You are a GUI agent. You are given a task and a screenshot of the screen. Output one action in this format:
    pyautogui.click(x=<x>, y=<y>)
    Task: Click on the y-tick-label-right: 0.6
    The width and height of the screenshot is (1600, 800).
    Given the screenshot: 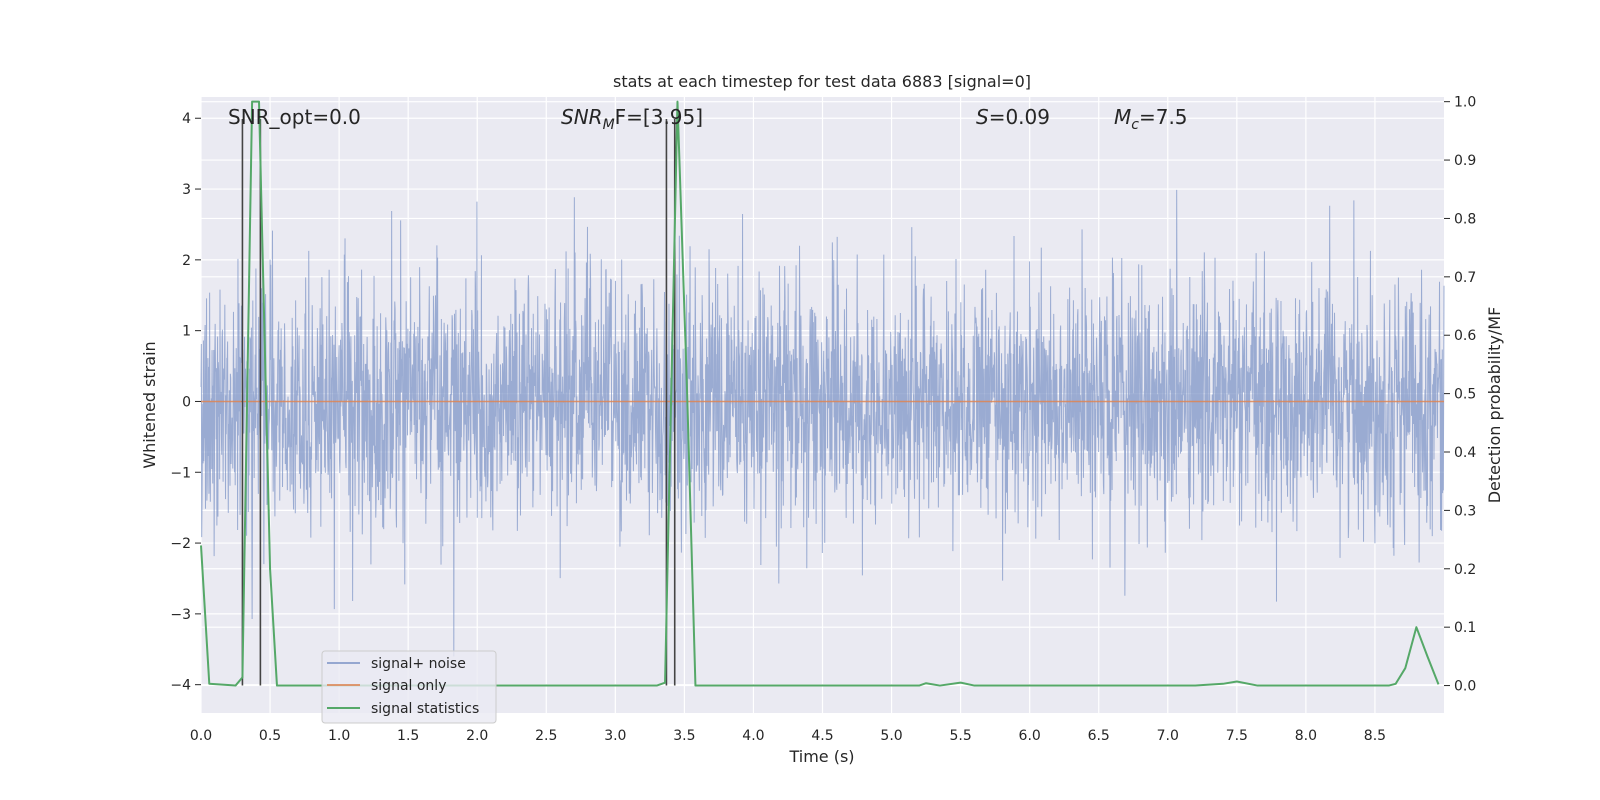 What is the action you would take?
    pyautogui.click(x=1465, y=336)
    